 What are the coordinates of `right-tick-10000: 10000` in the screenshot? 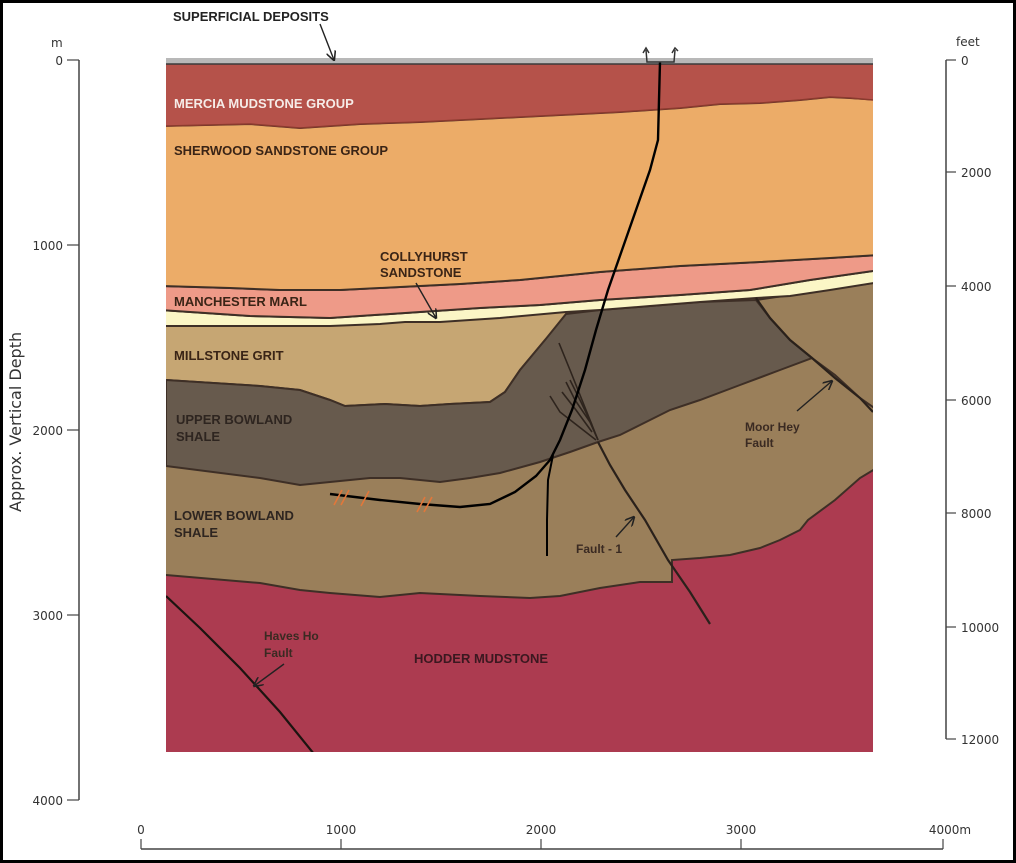 It's located at (980, 628).